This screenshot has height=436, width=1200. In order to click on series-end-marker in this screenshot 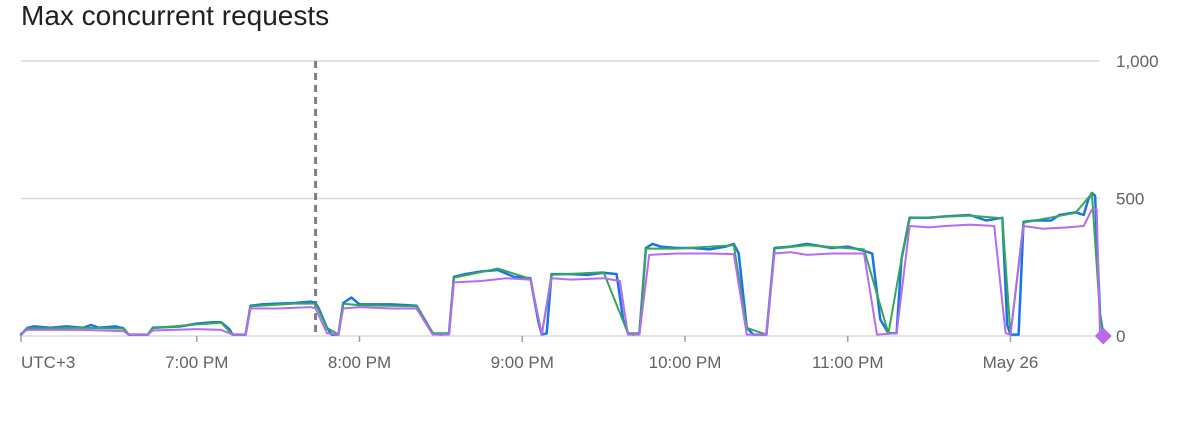, I will do `click(1103, 336)`.